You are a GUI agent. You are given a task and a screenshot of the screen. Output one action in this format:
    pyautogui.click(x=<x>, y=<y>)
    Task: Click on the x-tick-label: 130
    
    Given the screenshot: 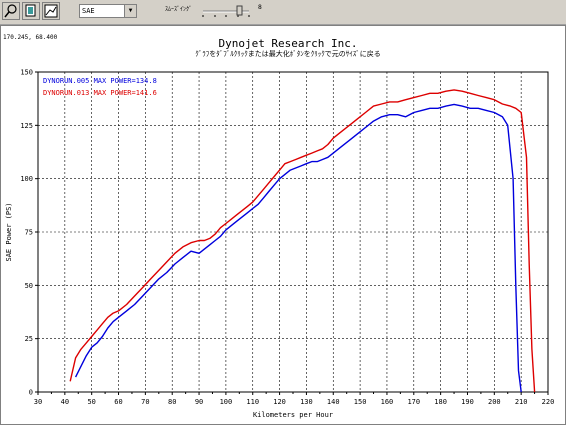 What is the action you would take?
    pyautogui.click(x=306, y=402)
    